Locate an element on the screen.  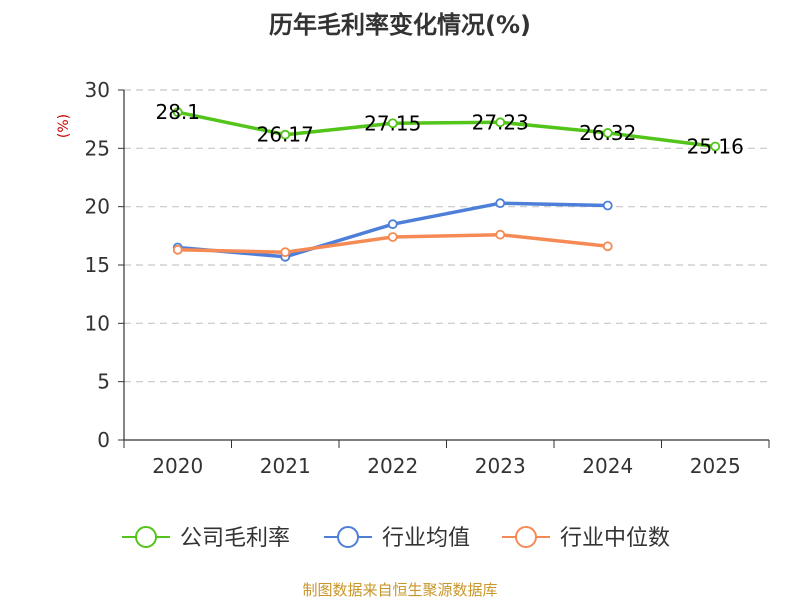
data-label: 27.15 is located at coordinates (392, 123).